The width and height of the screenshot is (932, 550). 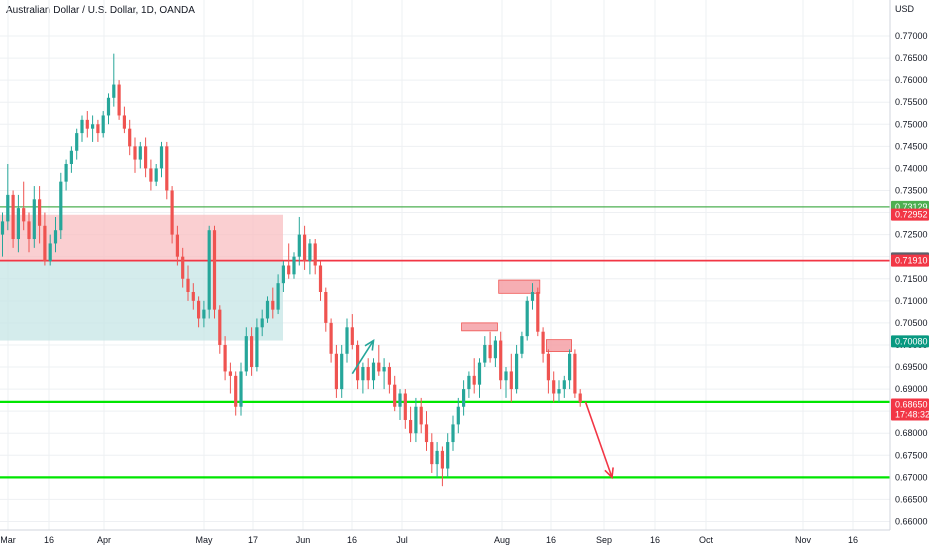 I want to click on zone-supply-zone, so click(x=141, y=238).